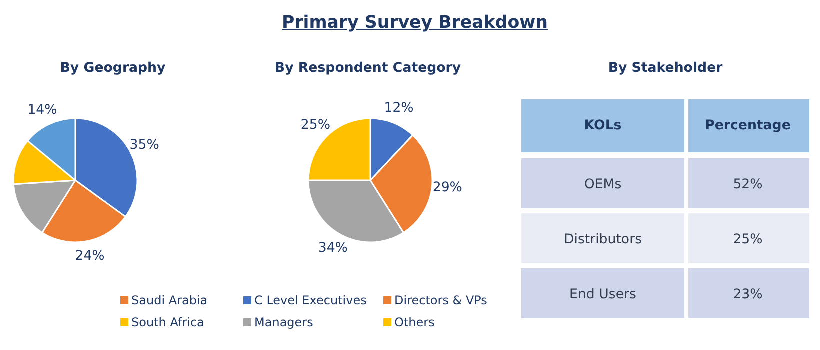 Image resolution: width=820 pixels, height=350 pixels. What do you see at coordinates (170, 301) in the screenshot?
I see `legend-label: Saudi Arabia` at bounding box center [170, 301].